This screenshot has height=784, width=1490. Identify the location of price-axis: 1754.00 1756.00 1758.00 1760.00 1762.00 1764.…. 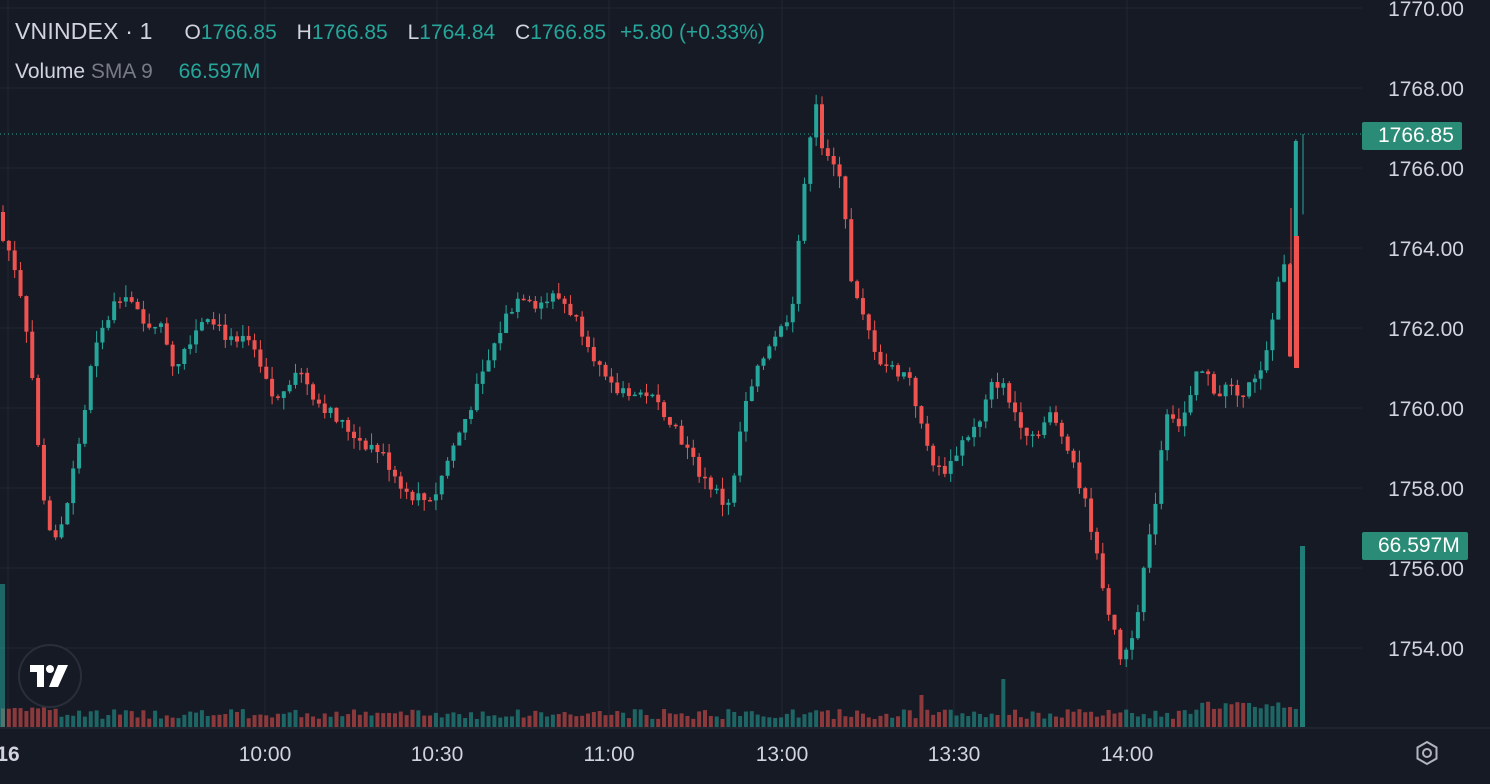
(1426, 330).